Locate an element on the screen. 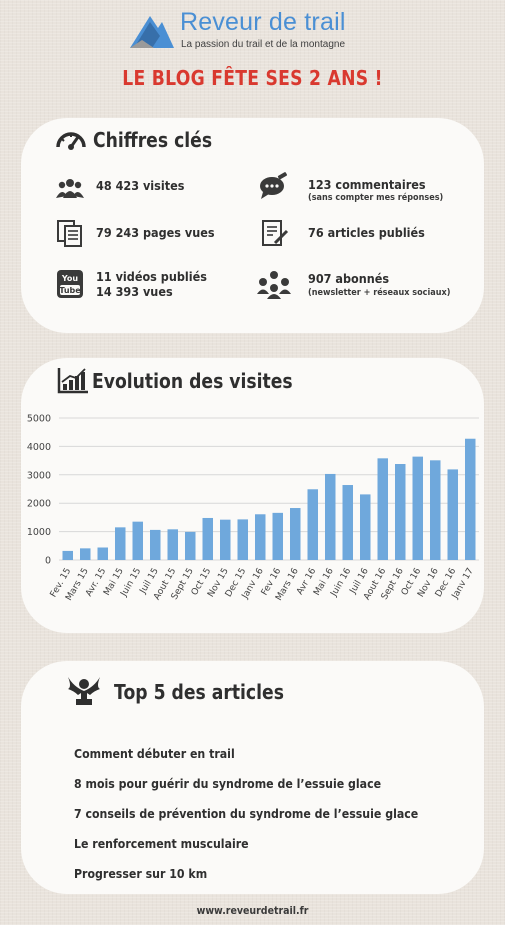  footer-url: www.reveurdetrail.fr is located at coordinates (252, 911).